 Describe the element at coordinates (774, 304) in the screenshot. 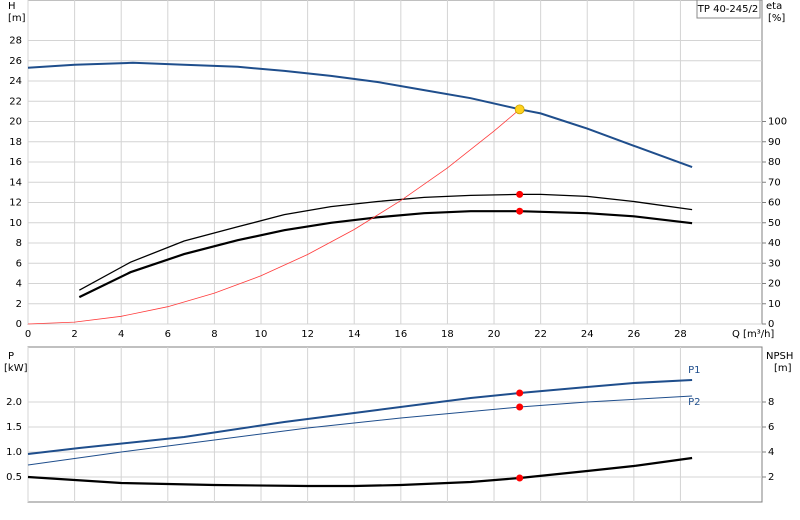

I see `y2-tick-label: 10` at that location.